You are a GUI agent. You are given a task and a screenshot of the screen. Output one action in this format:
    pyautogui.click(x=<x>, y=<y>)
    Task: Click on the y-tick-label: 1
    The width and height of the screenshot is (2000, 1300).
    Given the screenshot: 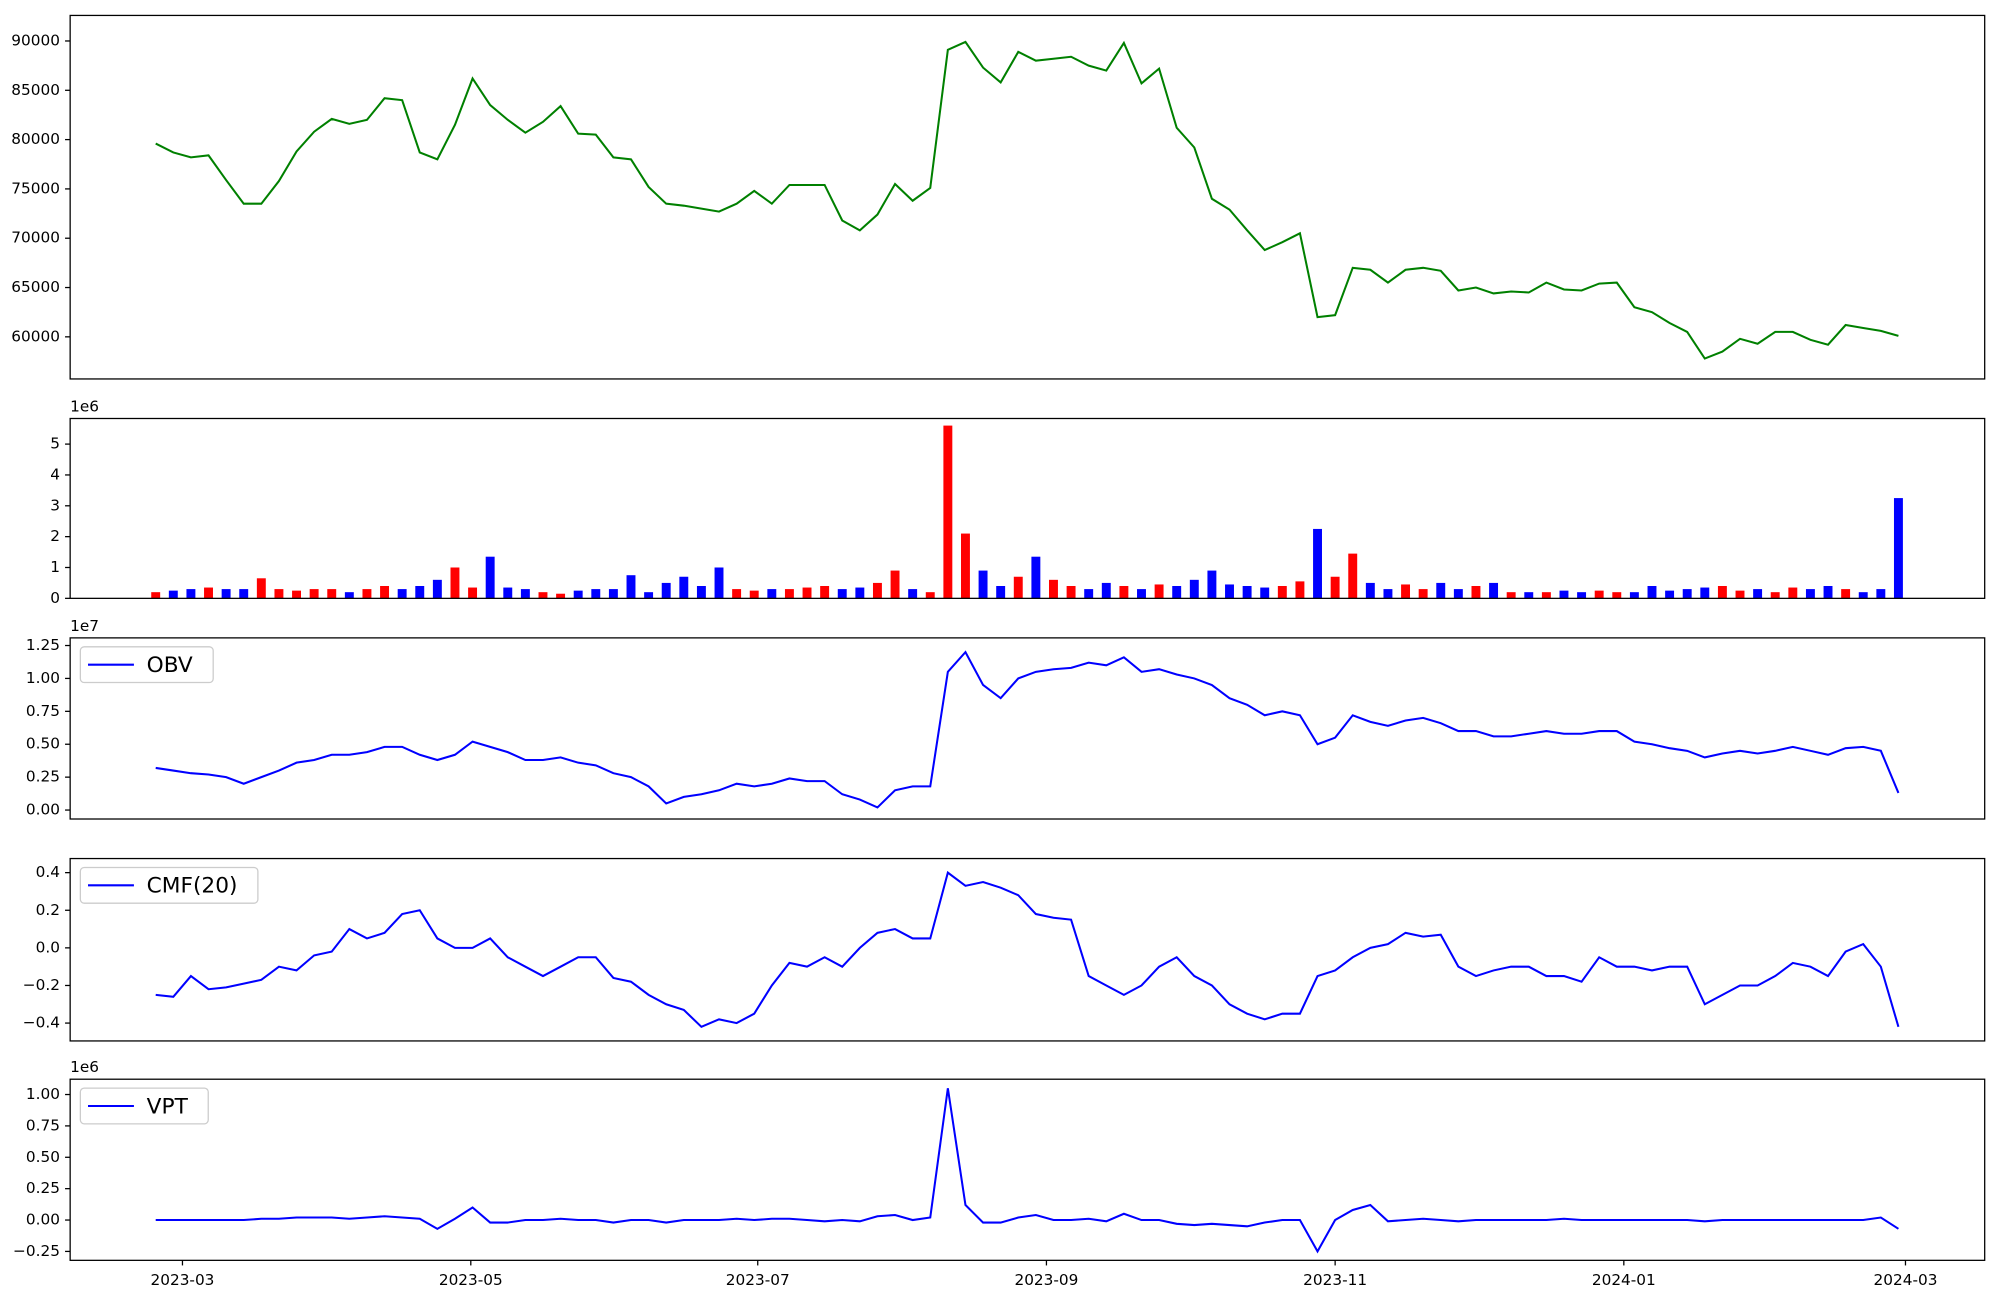 What is the action you would take?
    pyautogui.click(x=55, y=567)
    